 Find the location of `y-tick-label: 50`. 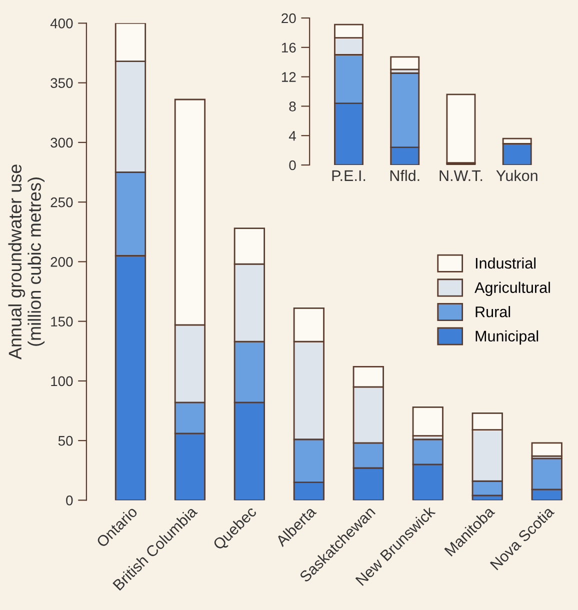

y-tick-label: 50 is located at coordinates (65, 441).